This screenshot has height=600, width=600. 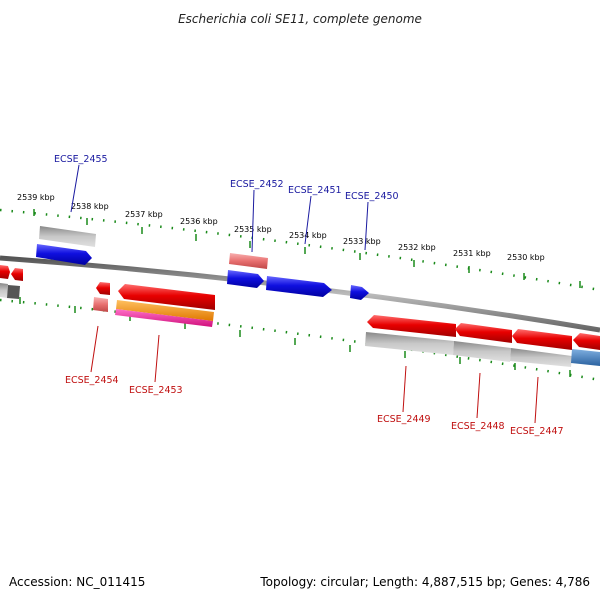 What do you see at coordinates (257, 184) in the screenshot?
I see `gene-label-ecse-2452: ECSE_2452` at bounding box center [257, 184].